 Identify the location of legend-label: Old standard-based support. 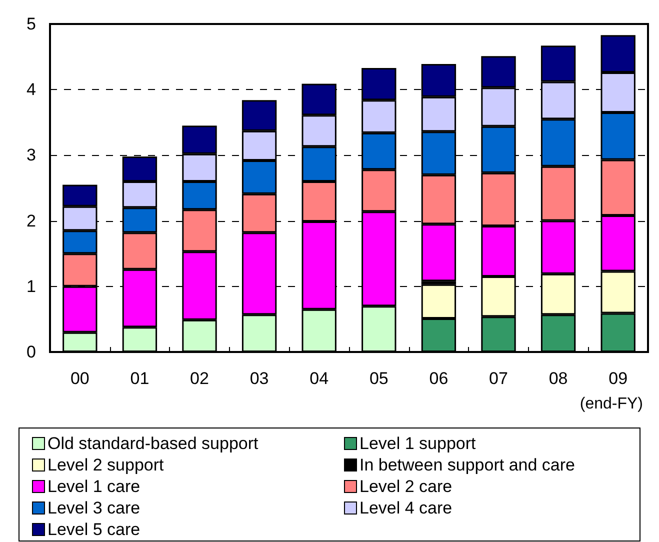
(153, 443).